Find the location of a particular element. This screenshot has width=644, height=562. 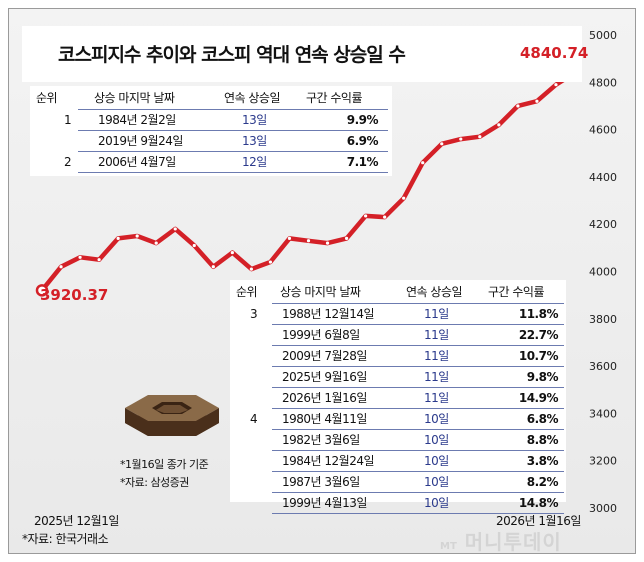

date-cell: 1982년 3월6일 is located at coordinates (321, 440).